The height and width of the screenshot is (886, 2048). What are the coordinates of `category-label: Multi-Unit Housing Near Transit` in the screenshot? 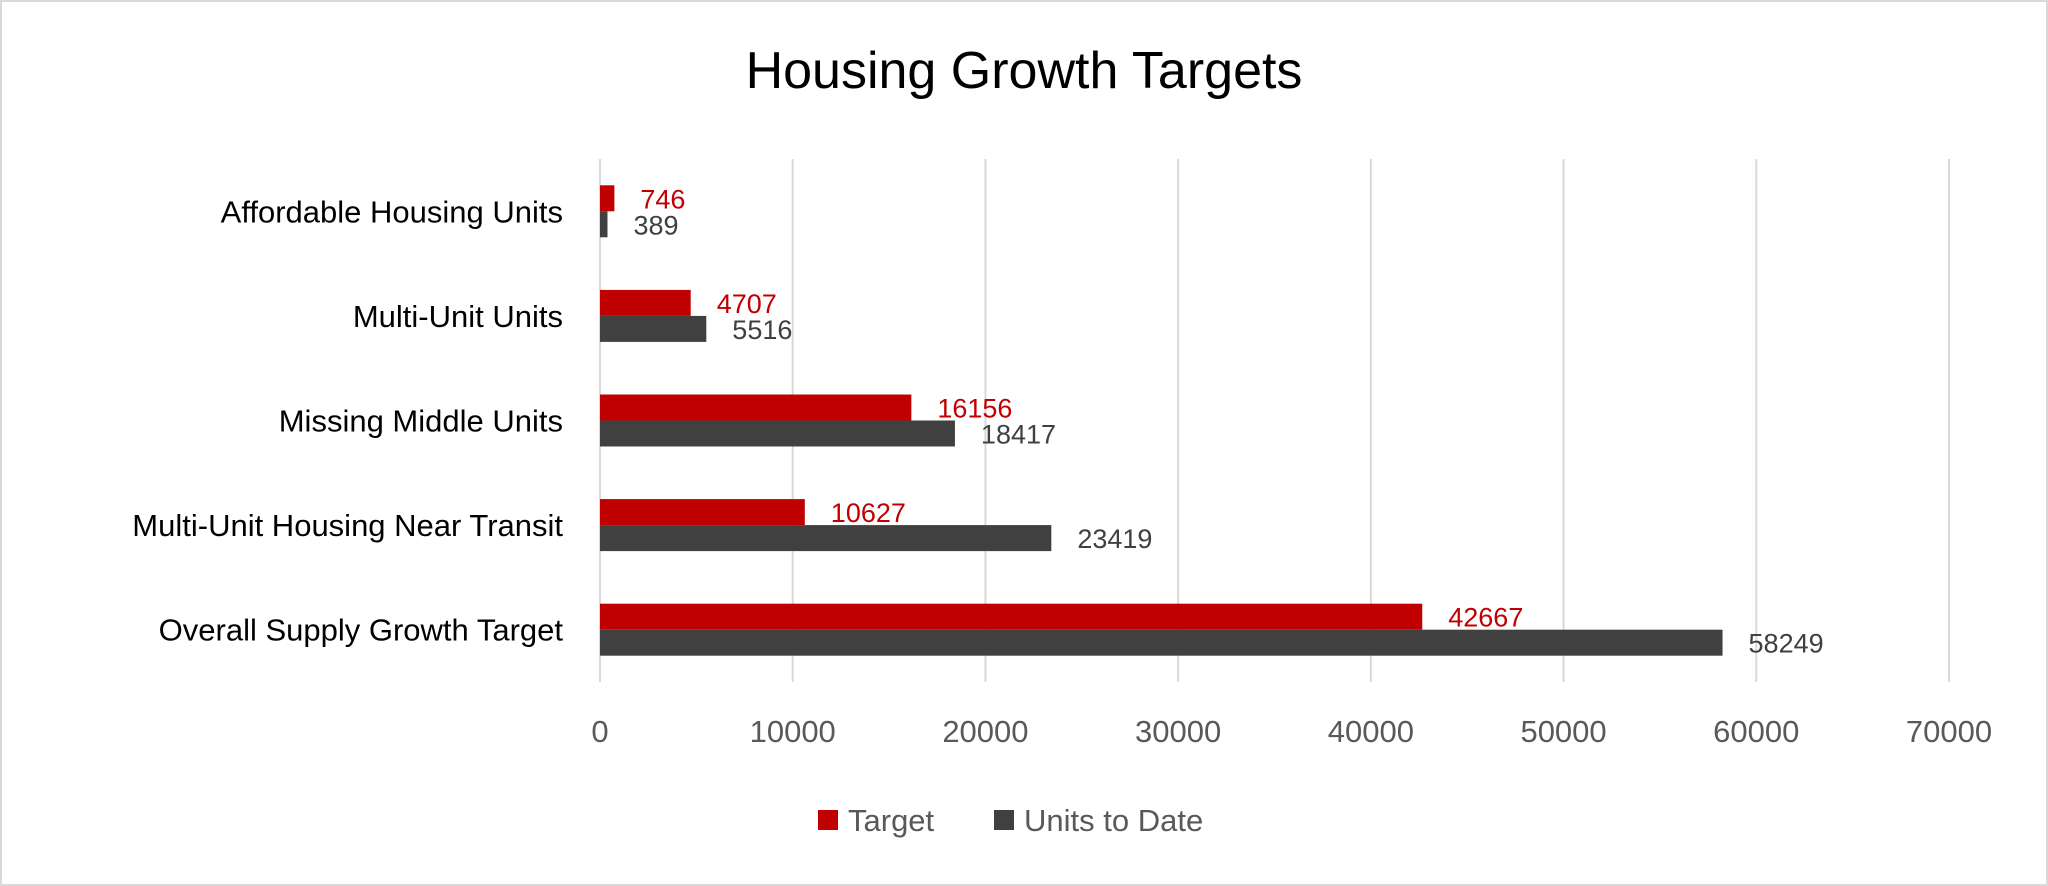 It's located at (347, 525).